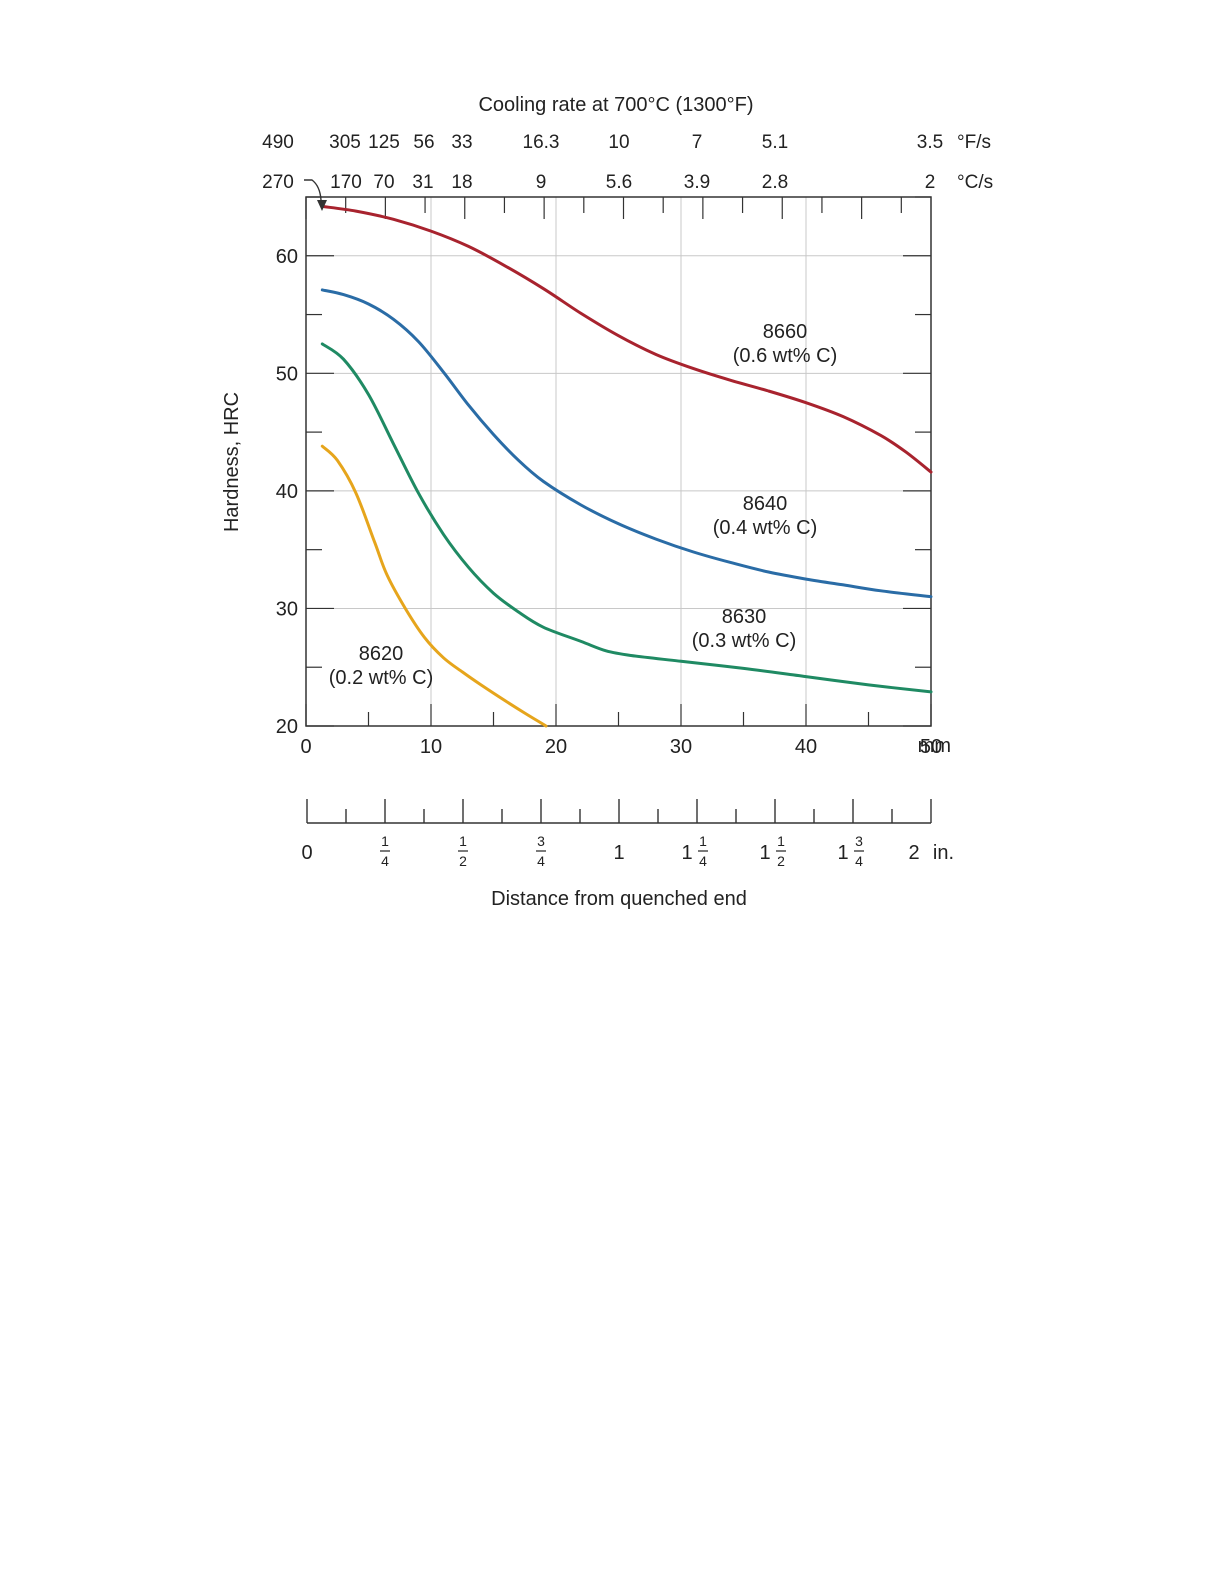  Describe the element at coordinates (619, 899) in the screenshot. I see `x-axis-label: Distance from quenched end` at that location.